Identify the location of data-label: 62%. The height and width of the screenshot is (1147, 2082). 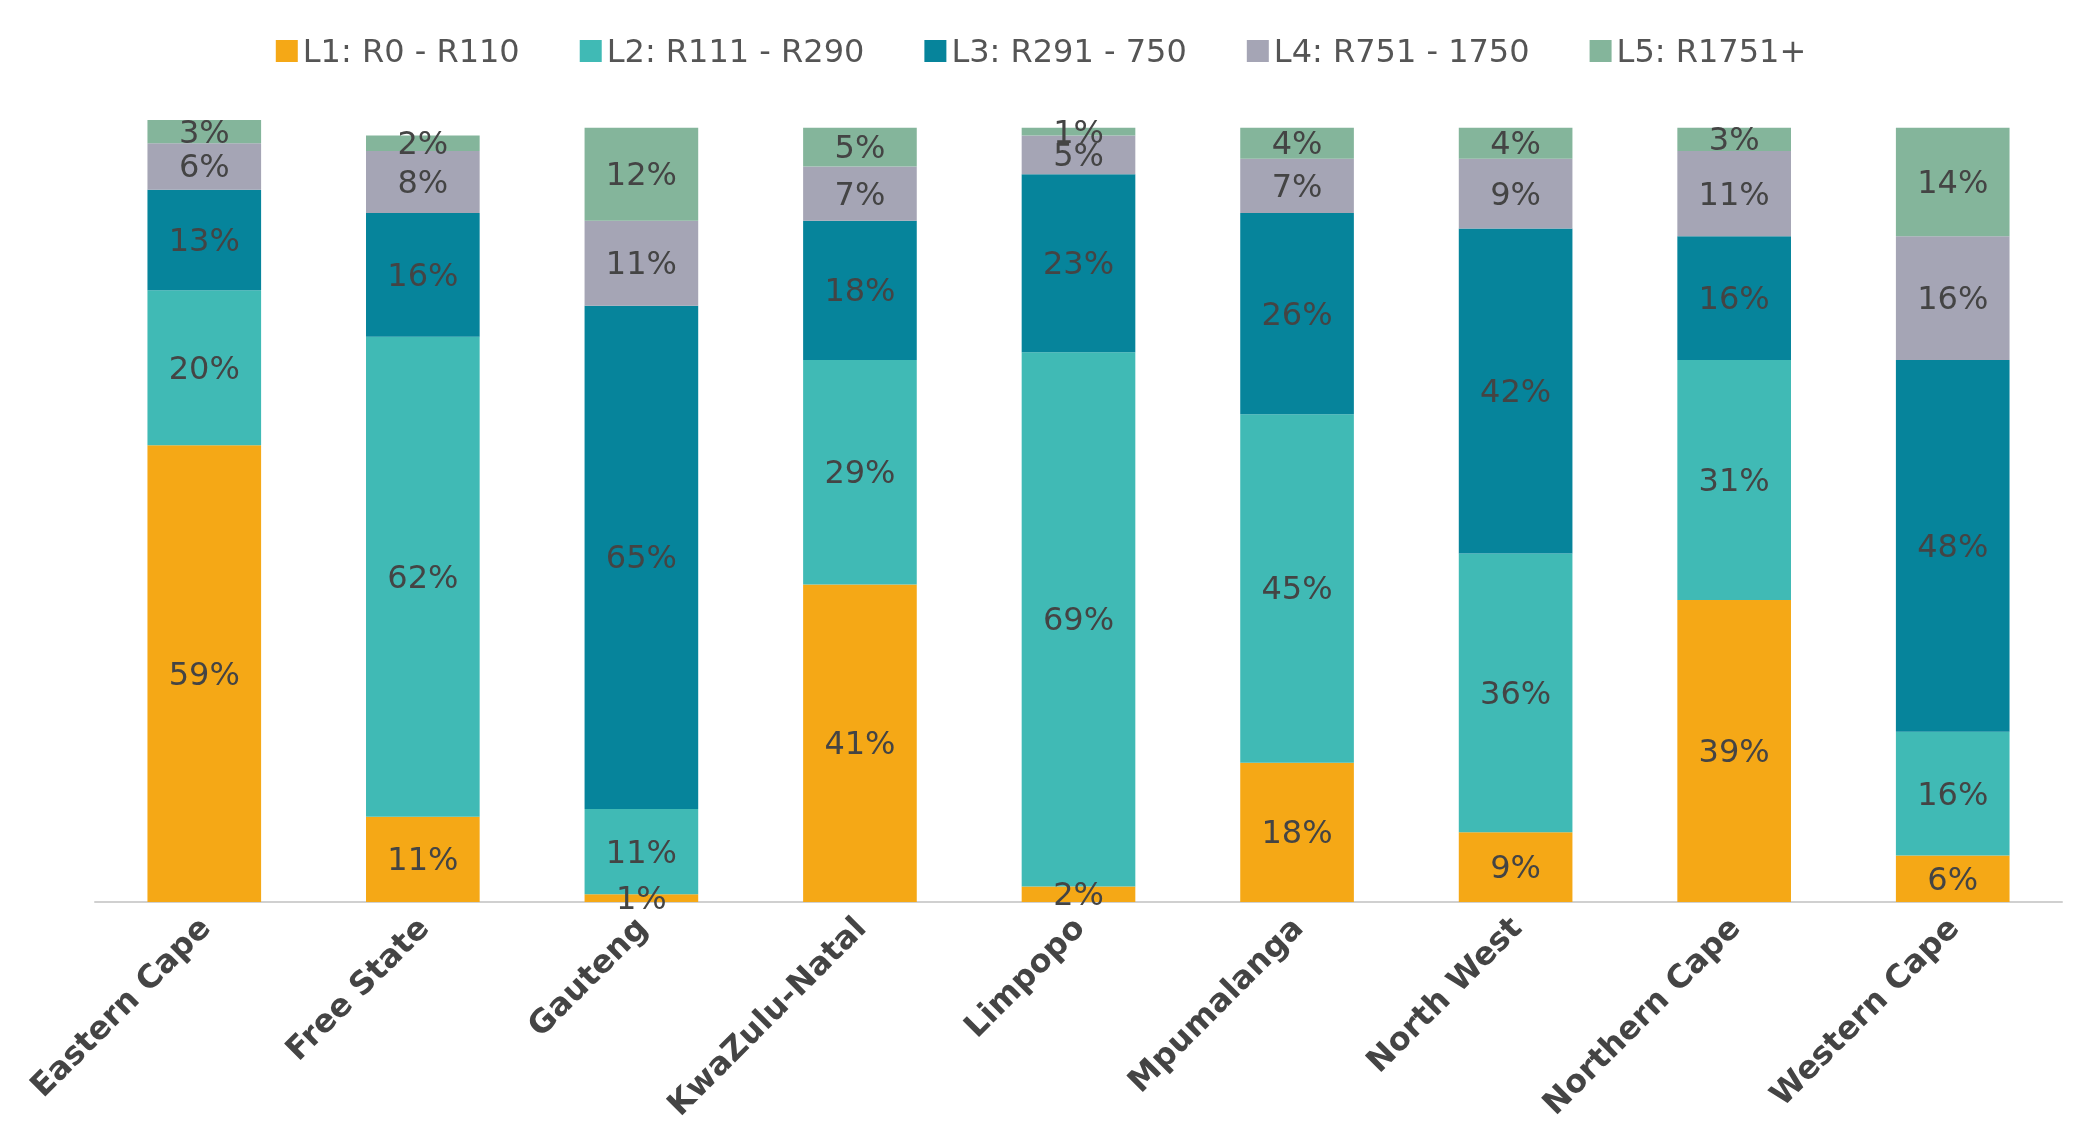
(423, 576).